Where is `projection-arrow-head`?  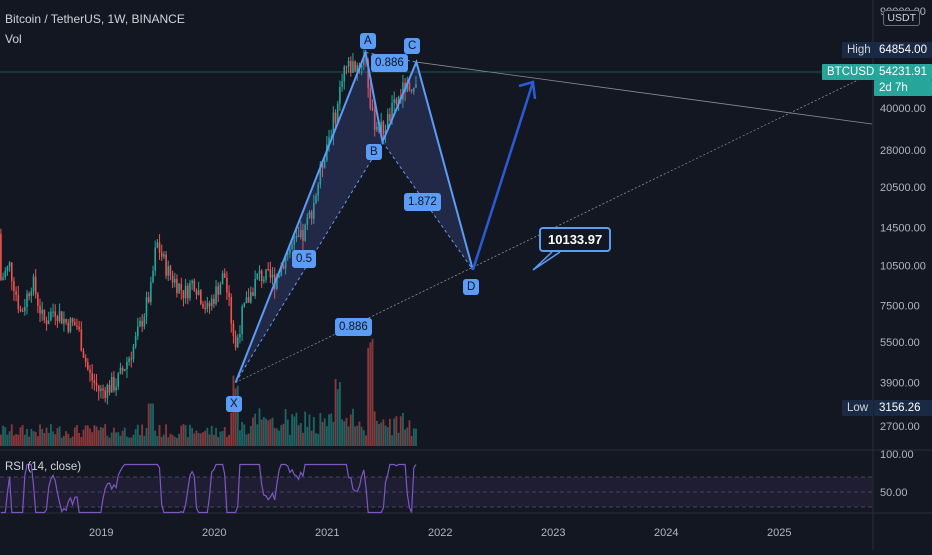
projection-arrow-head is located at coordinates (527, 90).